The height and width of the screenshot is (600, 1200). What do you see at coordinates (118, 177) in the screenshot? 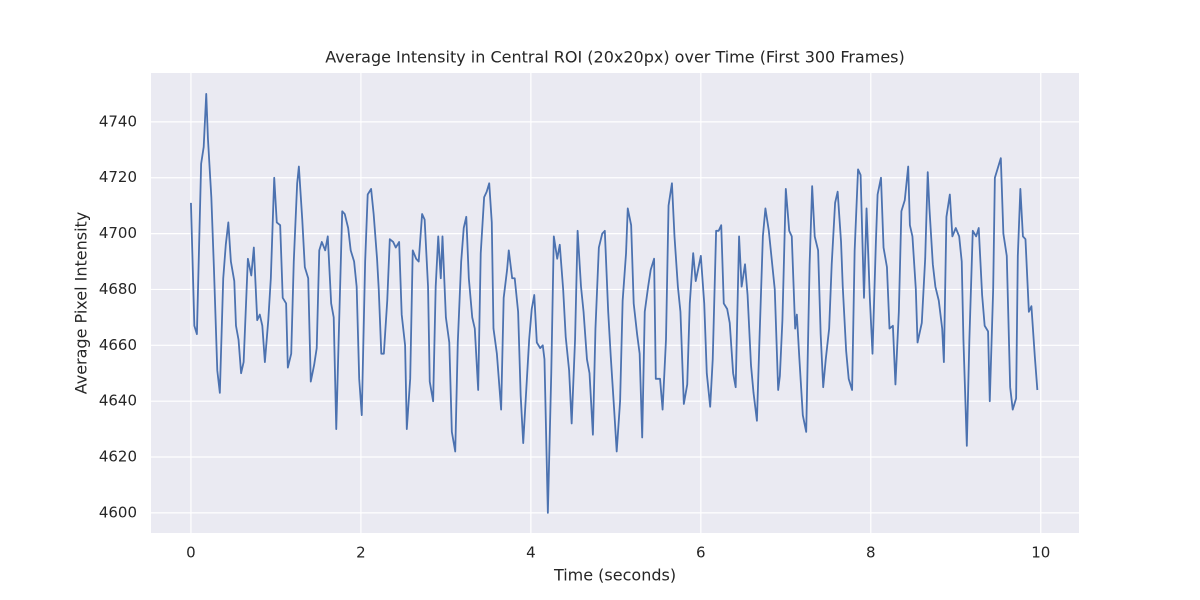
I see `y-tick-label: 4720` at bounding box center [118, 177].